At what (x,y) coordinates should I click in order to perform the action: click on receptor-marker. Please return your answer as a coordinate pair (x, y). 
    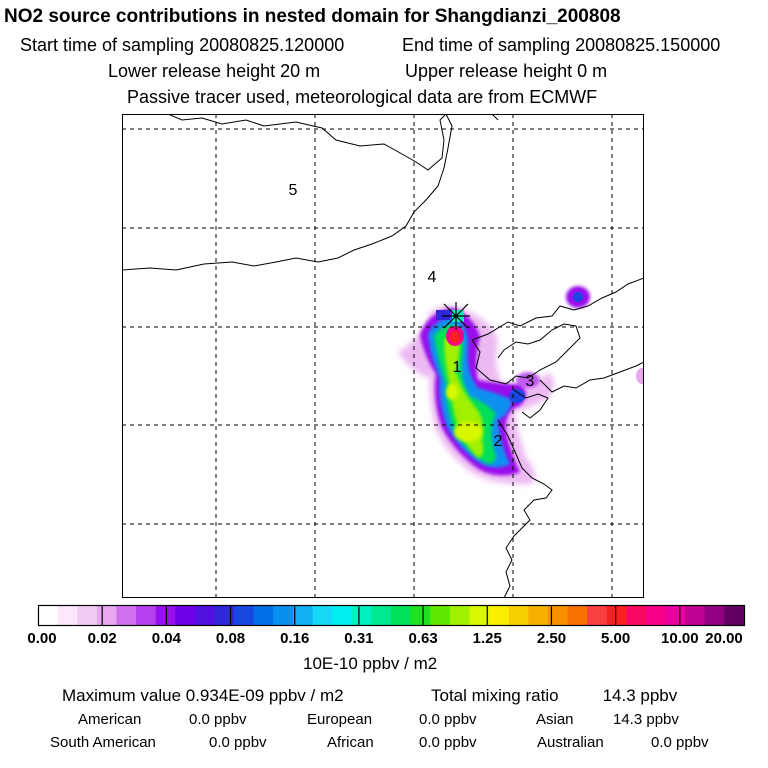
    Looking at the image, I should click on (456, 316).